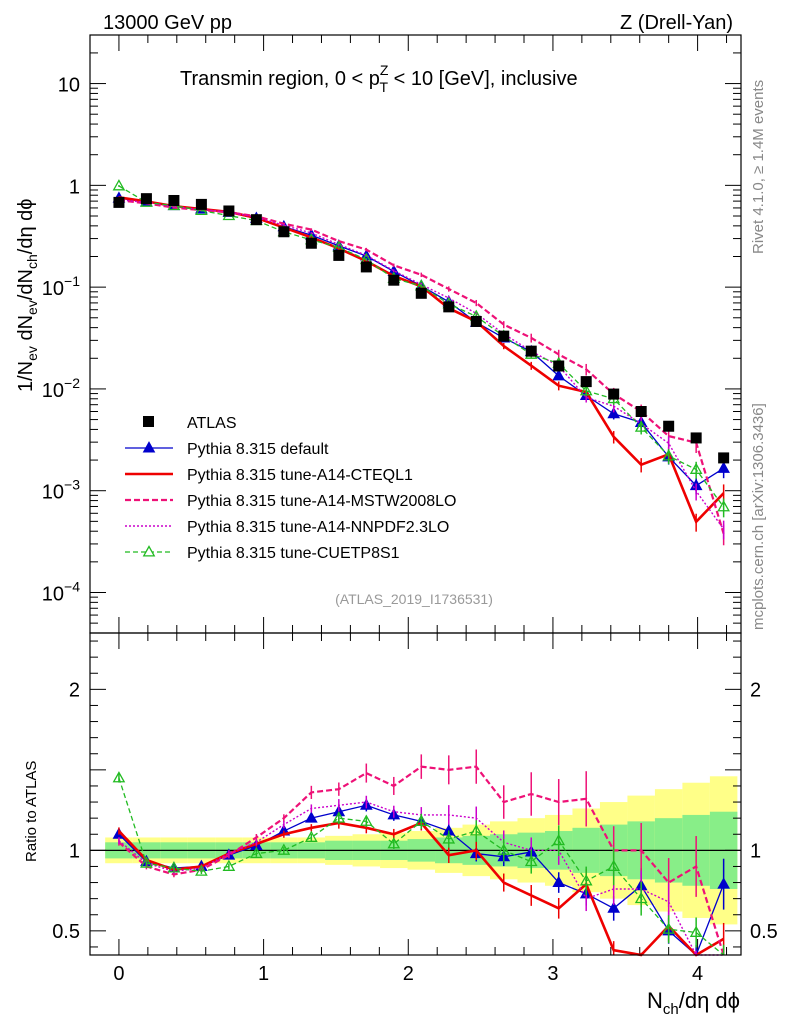 The width and height of the screenshot is (786, 1024). Describe the element at coordinates (61, 286) in the screenshot. I see `y-tick-label-main: 10⁻¹` at that location.